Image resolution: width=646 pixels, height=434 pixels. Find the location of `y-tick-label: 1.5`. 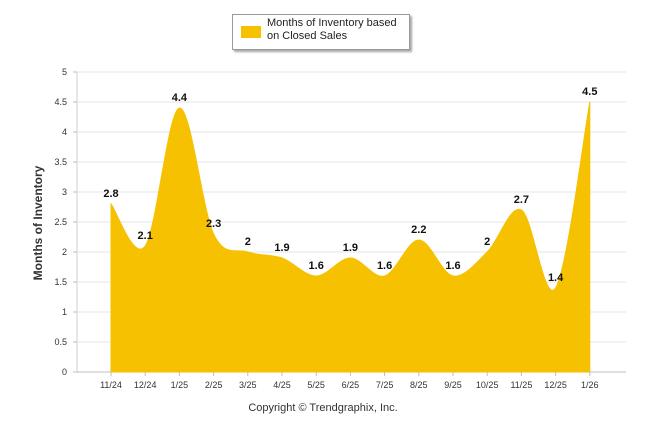

y-tick-label: 1.5 is located at coordinates (60, 282).